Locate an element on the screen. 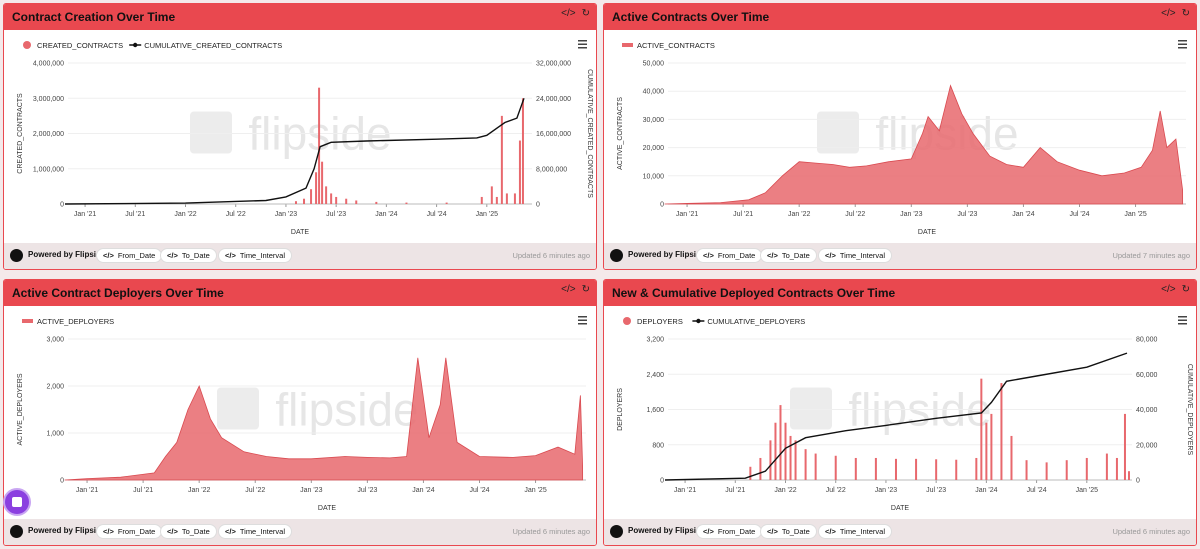 The height and width of the screenshot is (549, 1200). legend-area-marker is located at coordinates (27, 321).